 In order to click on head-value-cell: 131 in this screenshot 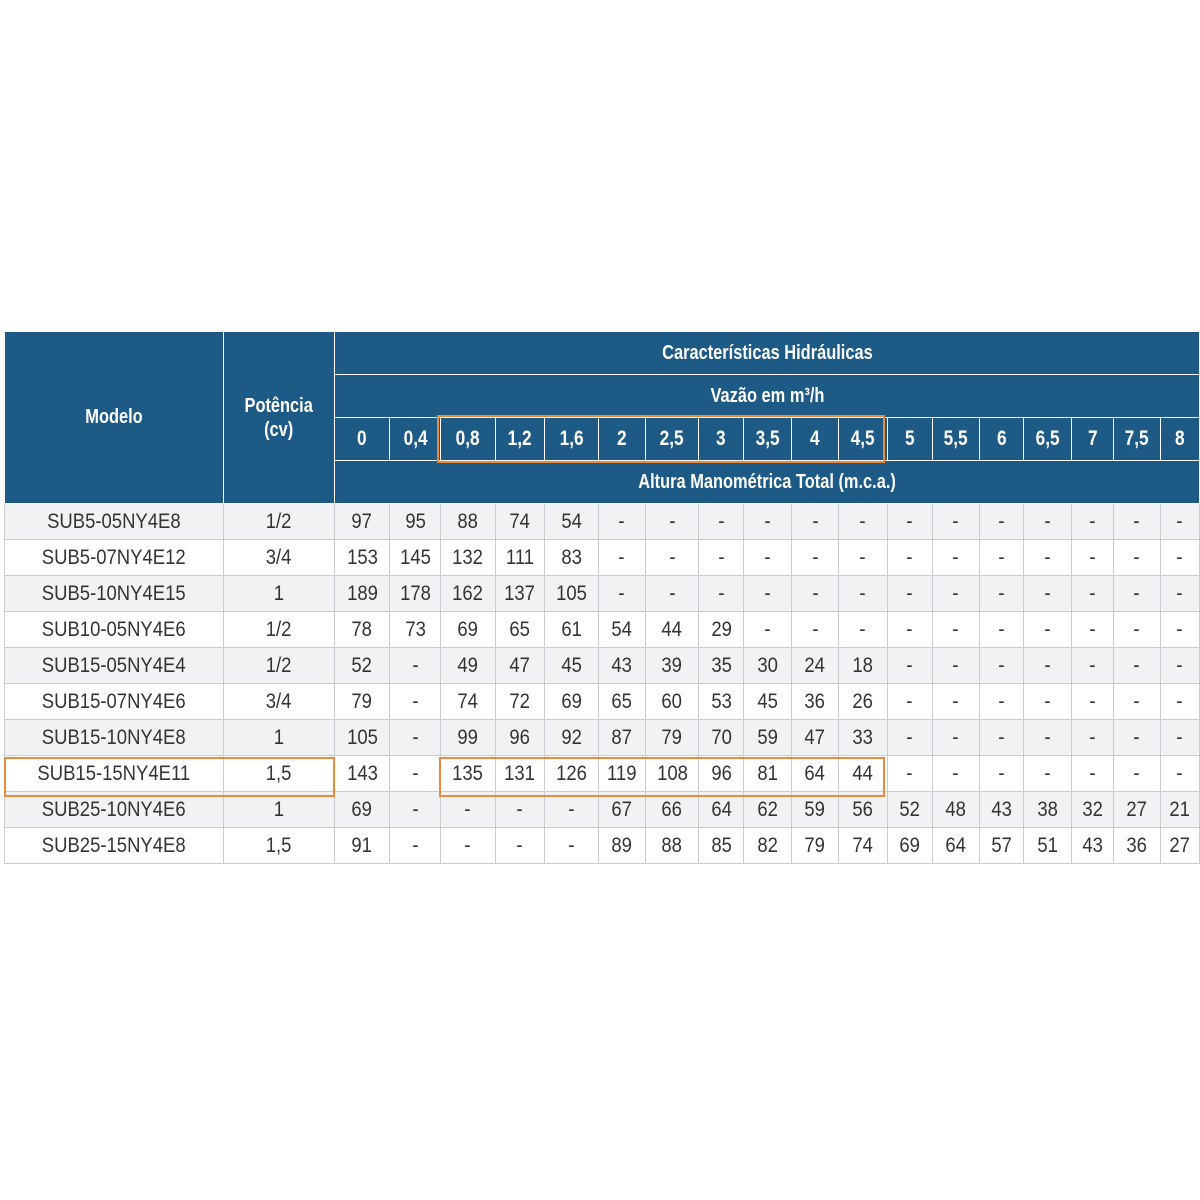, I will do `click(519, 773)`.